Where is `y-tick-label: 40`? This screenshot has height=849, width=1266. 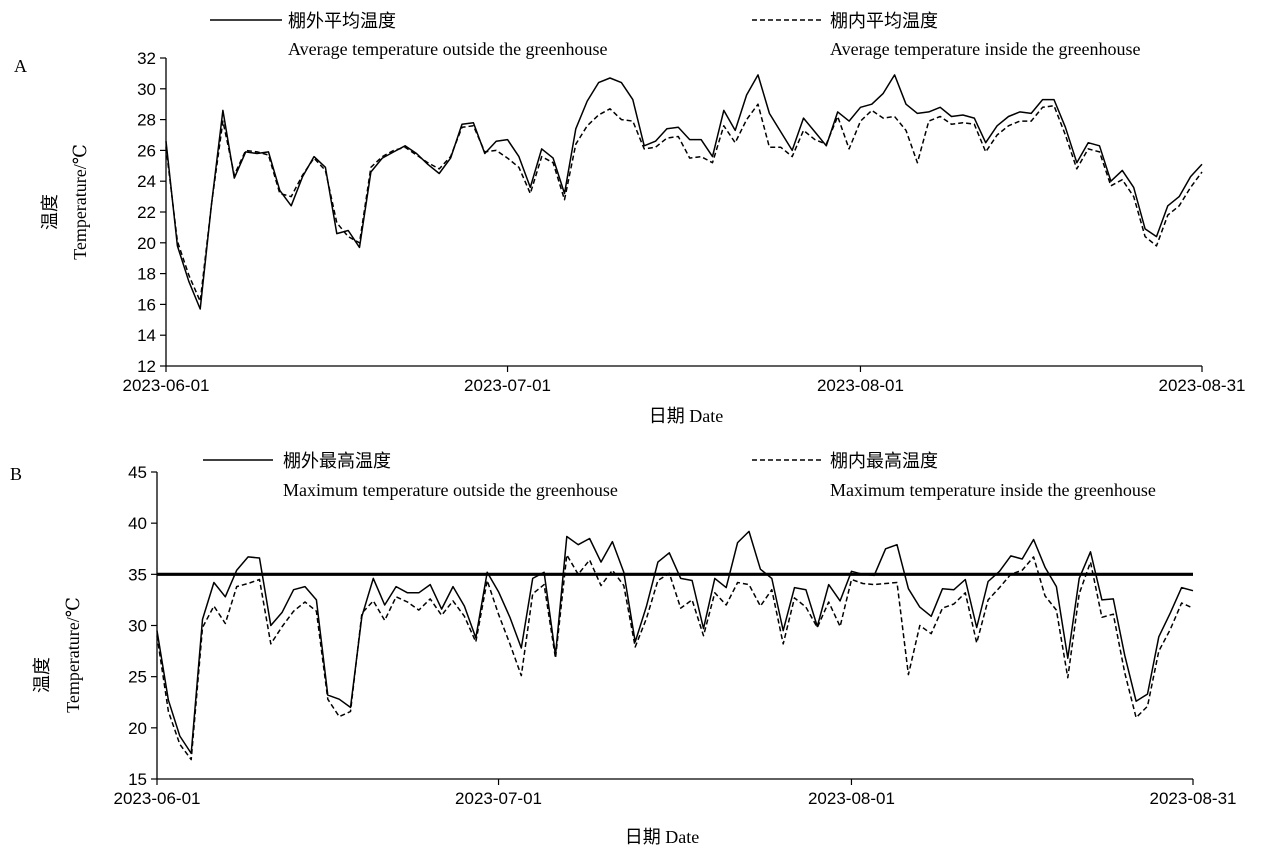
y-tick-label: 40 is located at coordinates (137, 523).